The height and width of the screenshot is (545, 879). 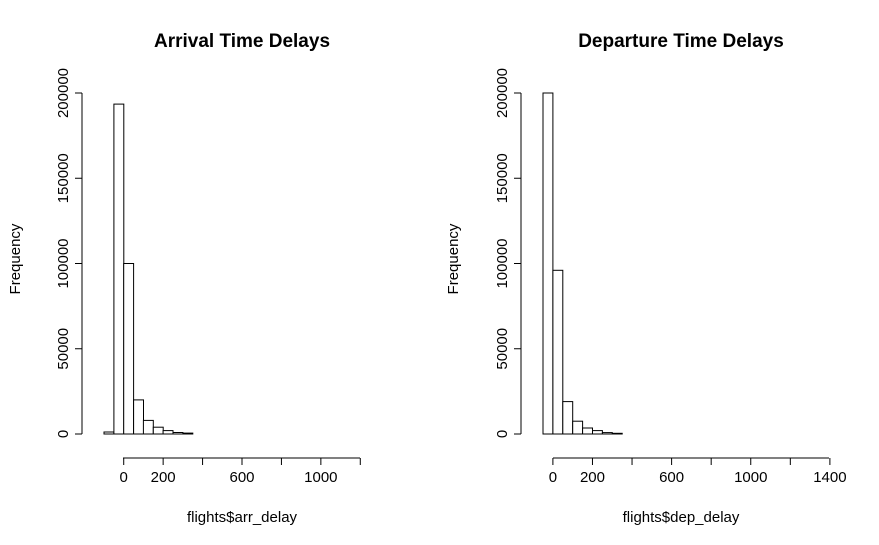 I want to click on x-axis-label: flights$dep_delay, so click(x=681, y=517).